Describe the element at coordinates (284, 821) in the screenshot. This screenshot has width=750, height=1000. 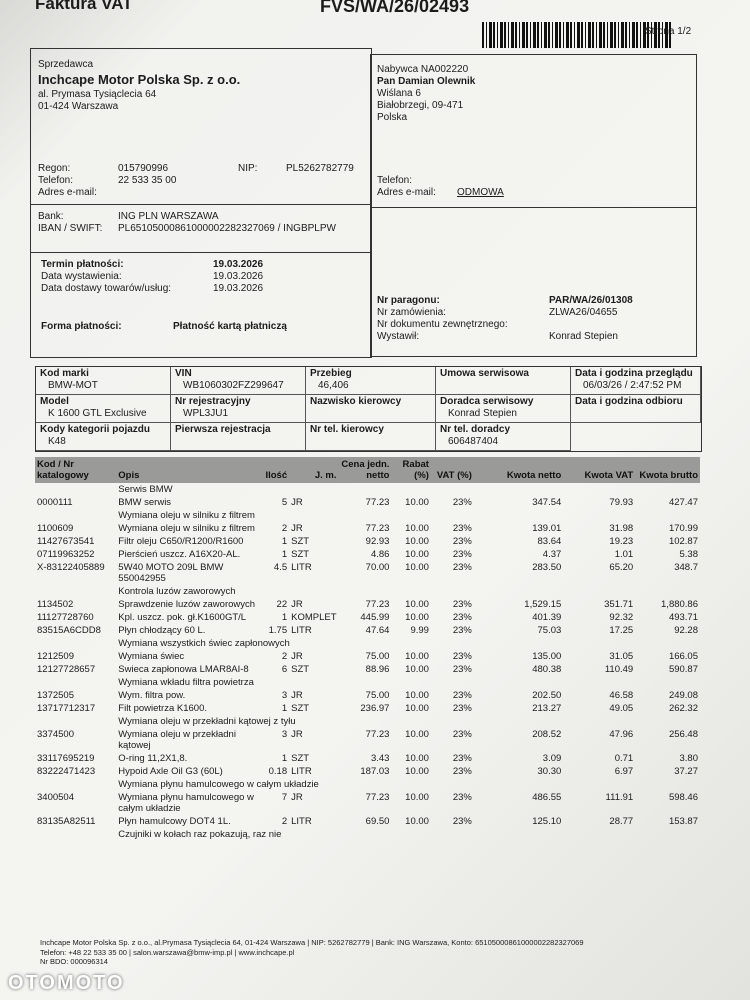
I see `cell: 2` at that location.